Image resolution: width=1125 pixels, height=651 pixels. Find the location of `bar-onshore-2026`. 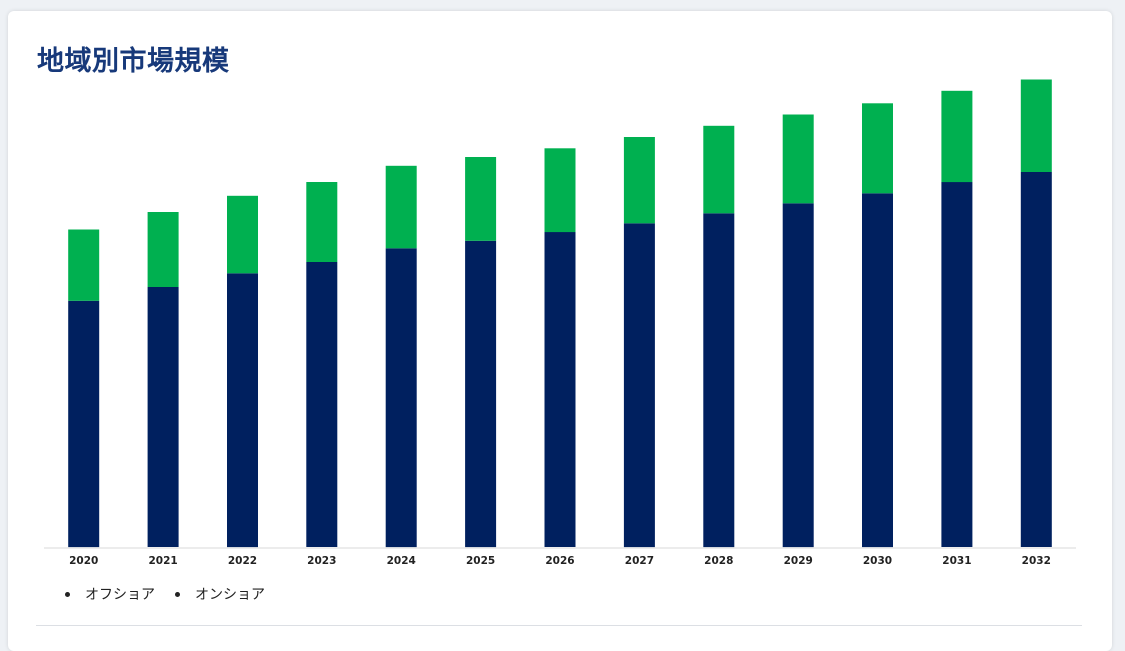

bar-onshore-2026 is located at coordinates (560, 190).